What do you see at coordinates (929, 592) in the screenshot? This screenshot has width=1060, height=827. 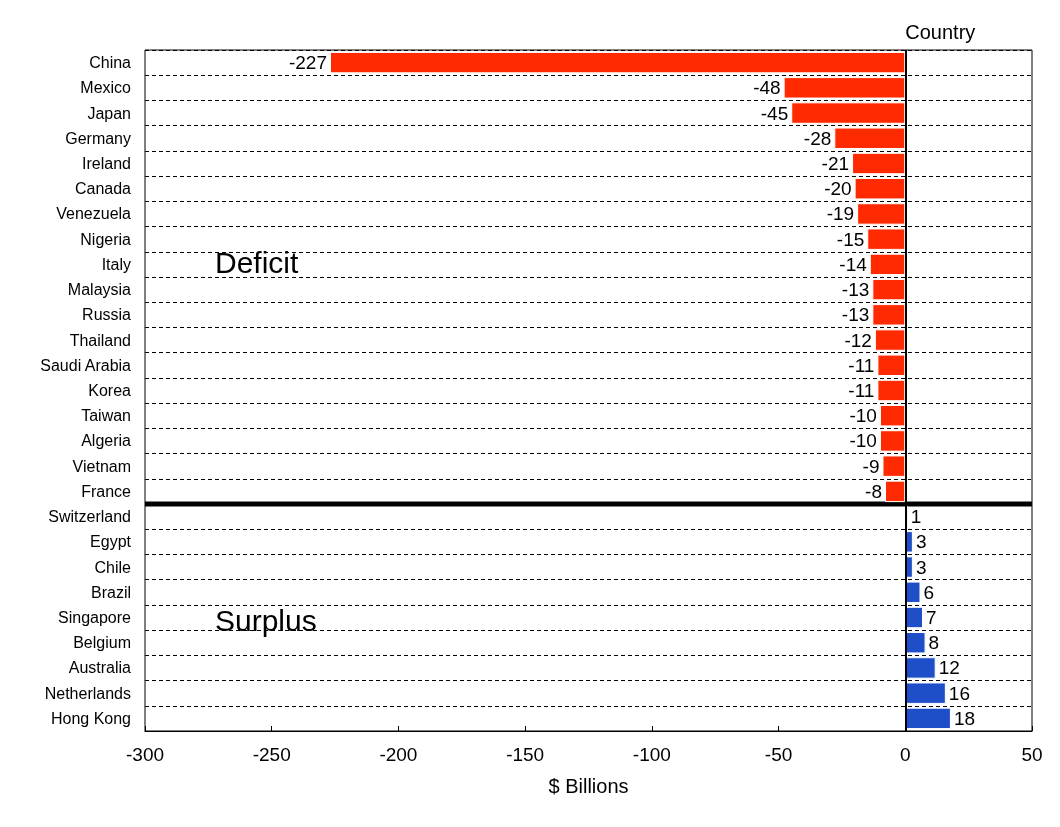 I see `data-label: 6` at bounding box center [929, 592].